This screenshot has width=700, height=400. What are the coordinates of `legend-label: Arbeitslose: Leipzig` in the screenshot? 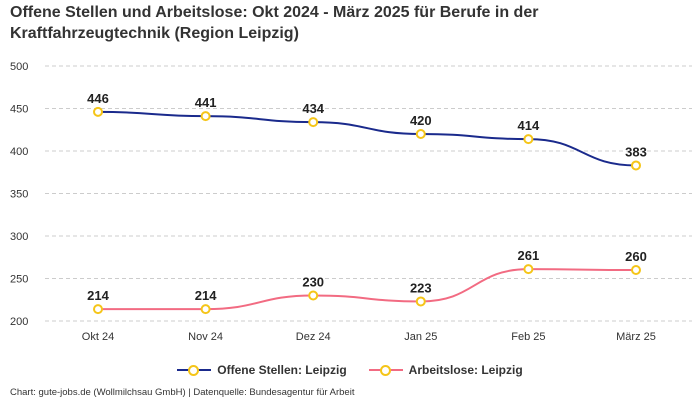 It's located at (465, 370).